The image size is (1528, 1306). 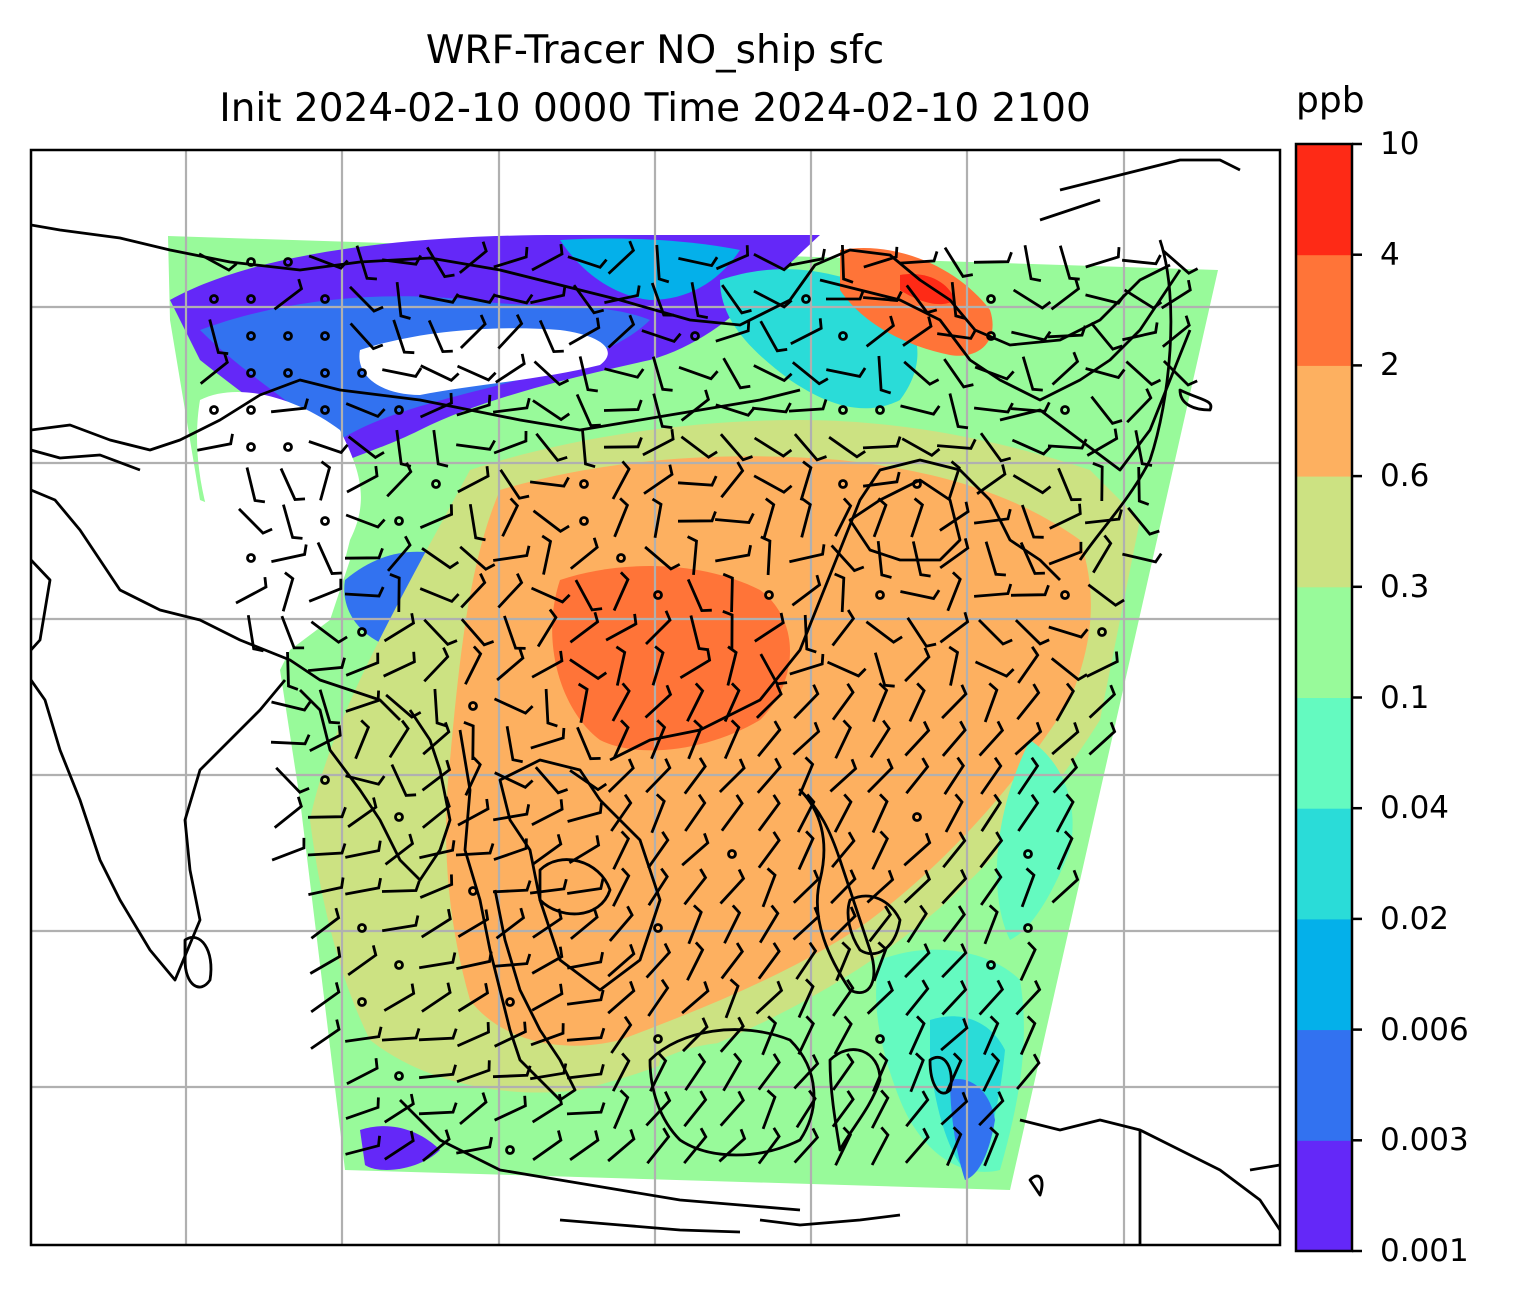 What do you see at coordinates (1324, 1196) in the screenshot?
I see `colorbar-segment` at bounding box center [1324, 1196].